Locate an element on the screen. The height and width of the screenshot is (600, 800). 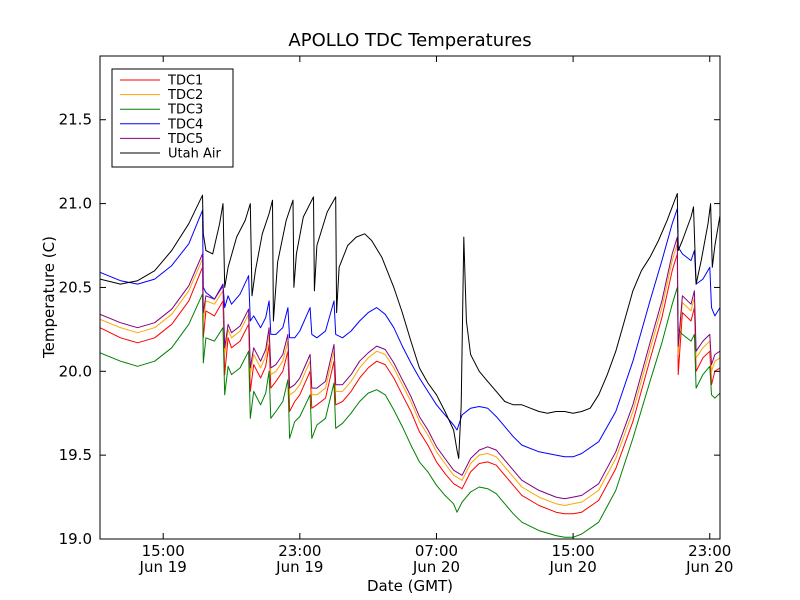
legend-box is located at coordinates (172, 118).